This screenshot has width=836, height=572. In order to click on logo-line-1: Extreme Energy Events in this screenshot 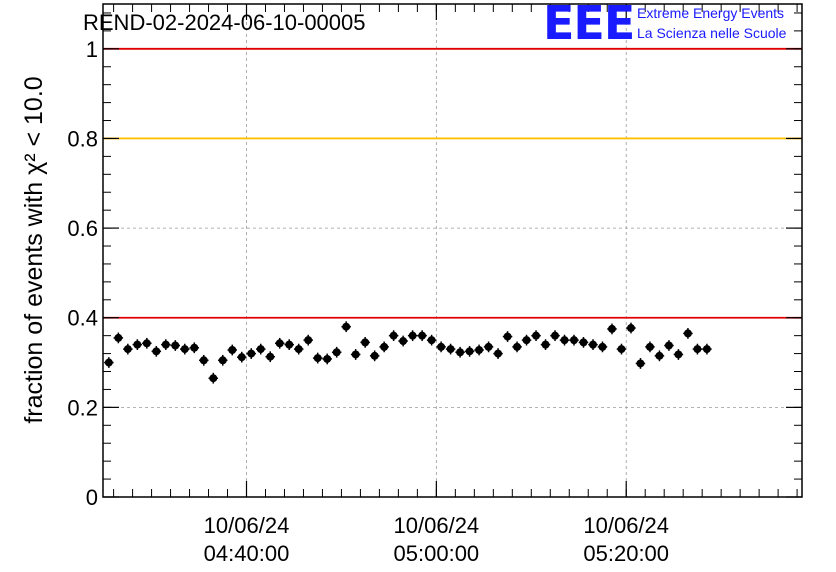, I will do `click(711, 13)`.